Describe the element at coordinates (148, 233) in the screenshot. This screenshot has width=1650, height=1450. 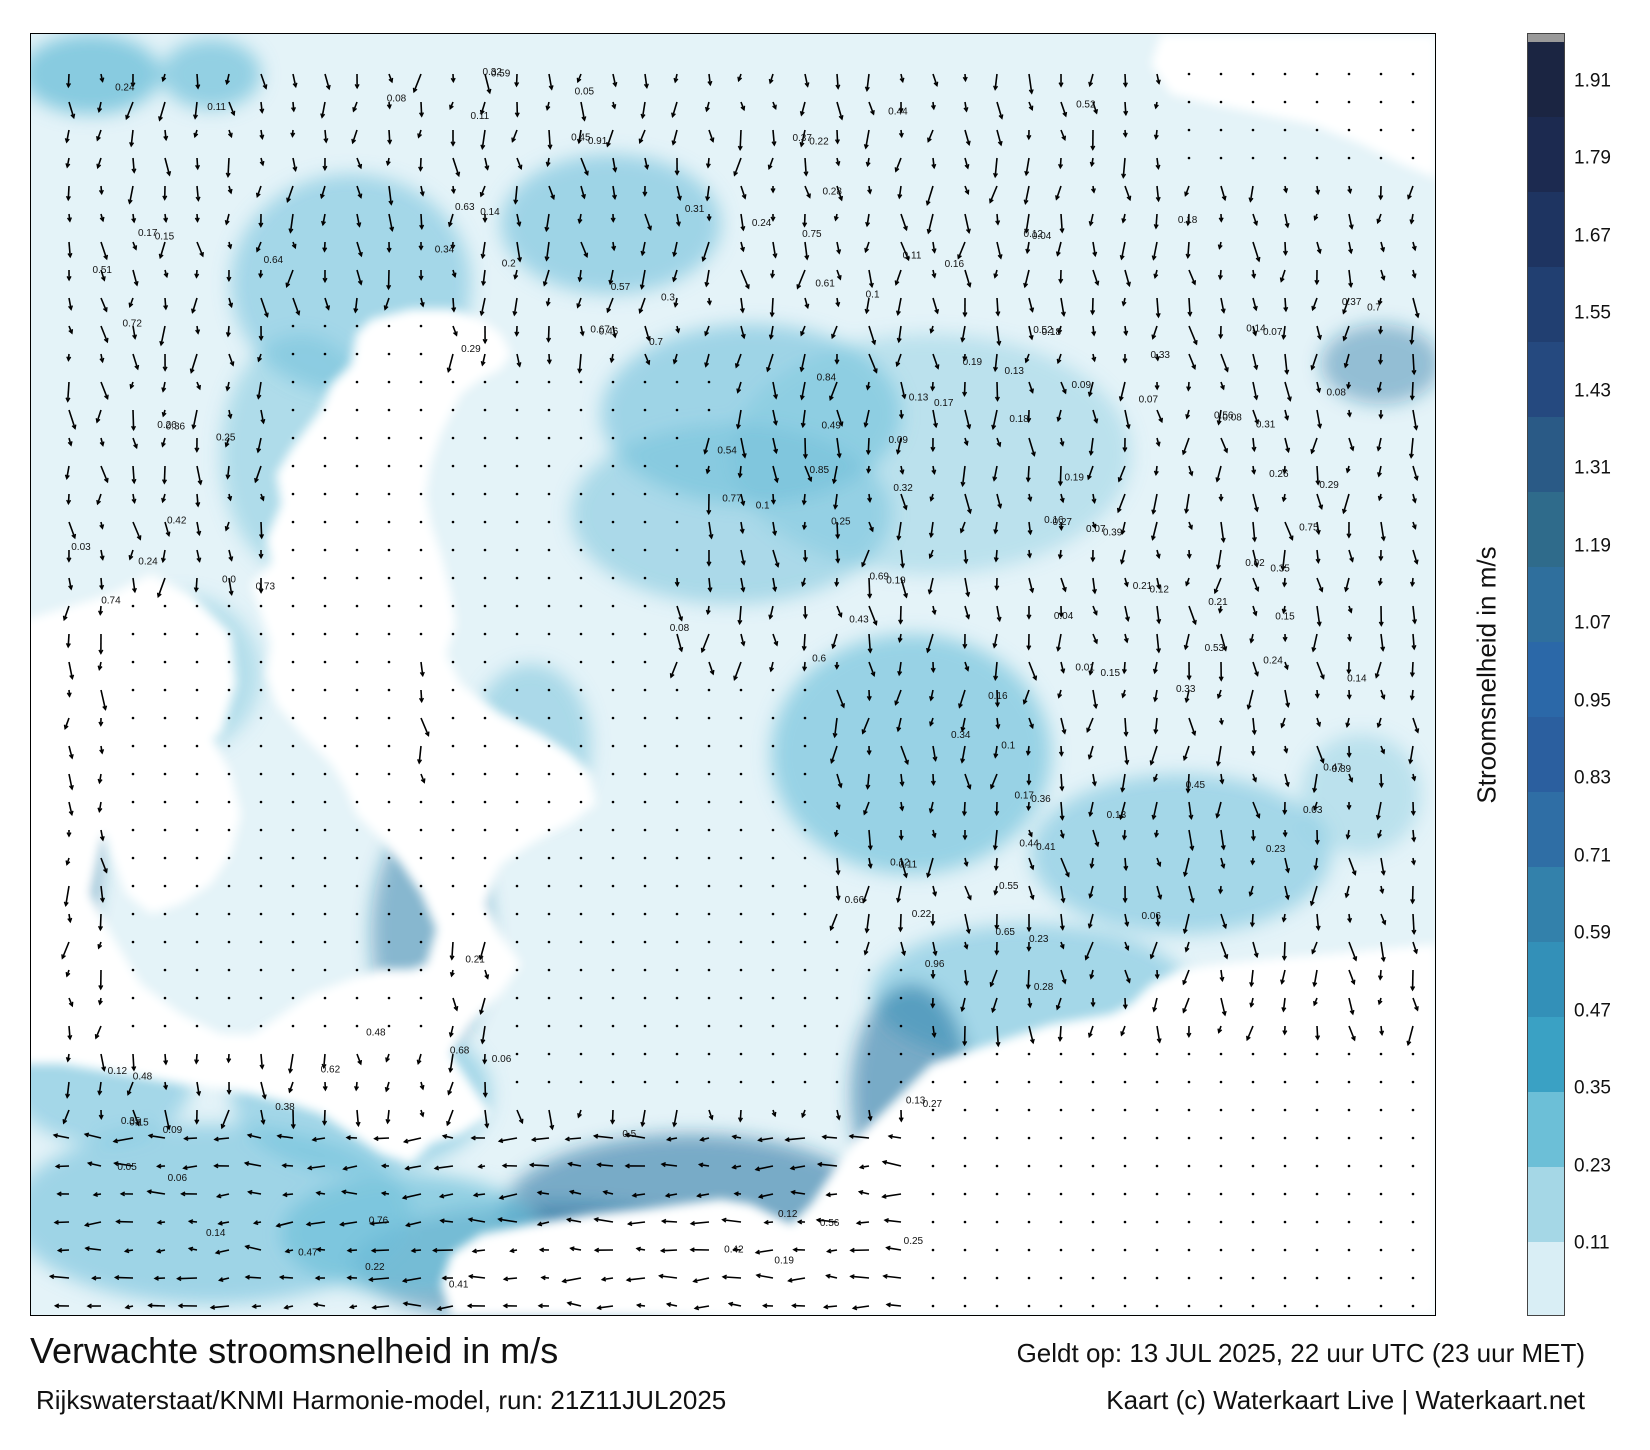
I see `current-speed-label: 0.17` at that location.